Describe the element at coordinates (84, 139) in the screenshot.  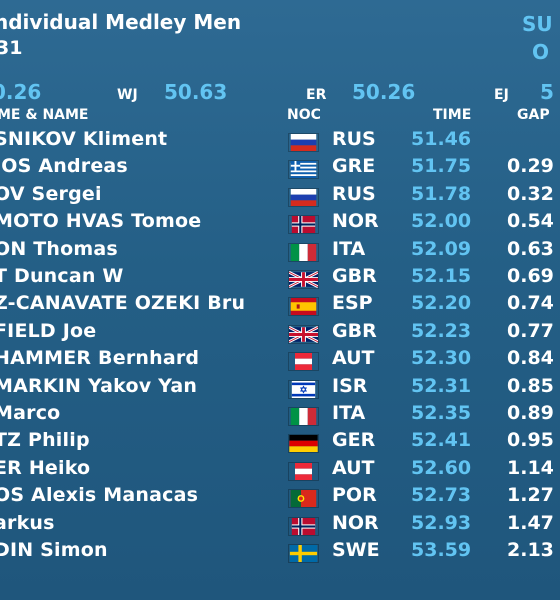
I see `athlete-name: SNIKOV Kliment` at that location.